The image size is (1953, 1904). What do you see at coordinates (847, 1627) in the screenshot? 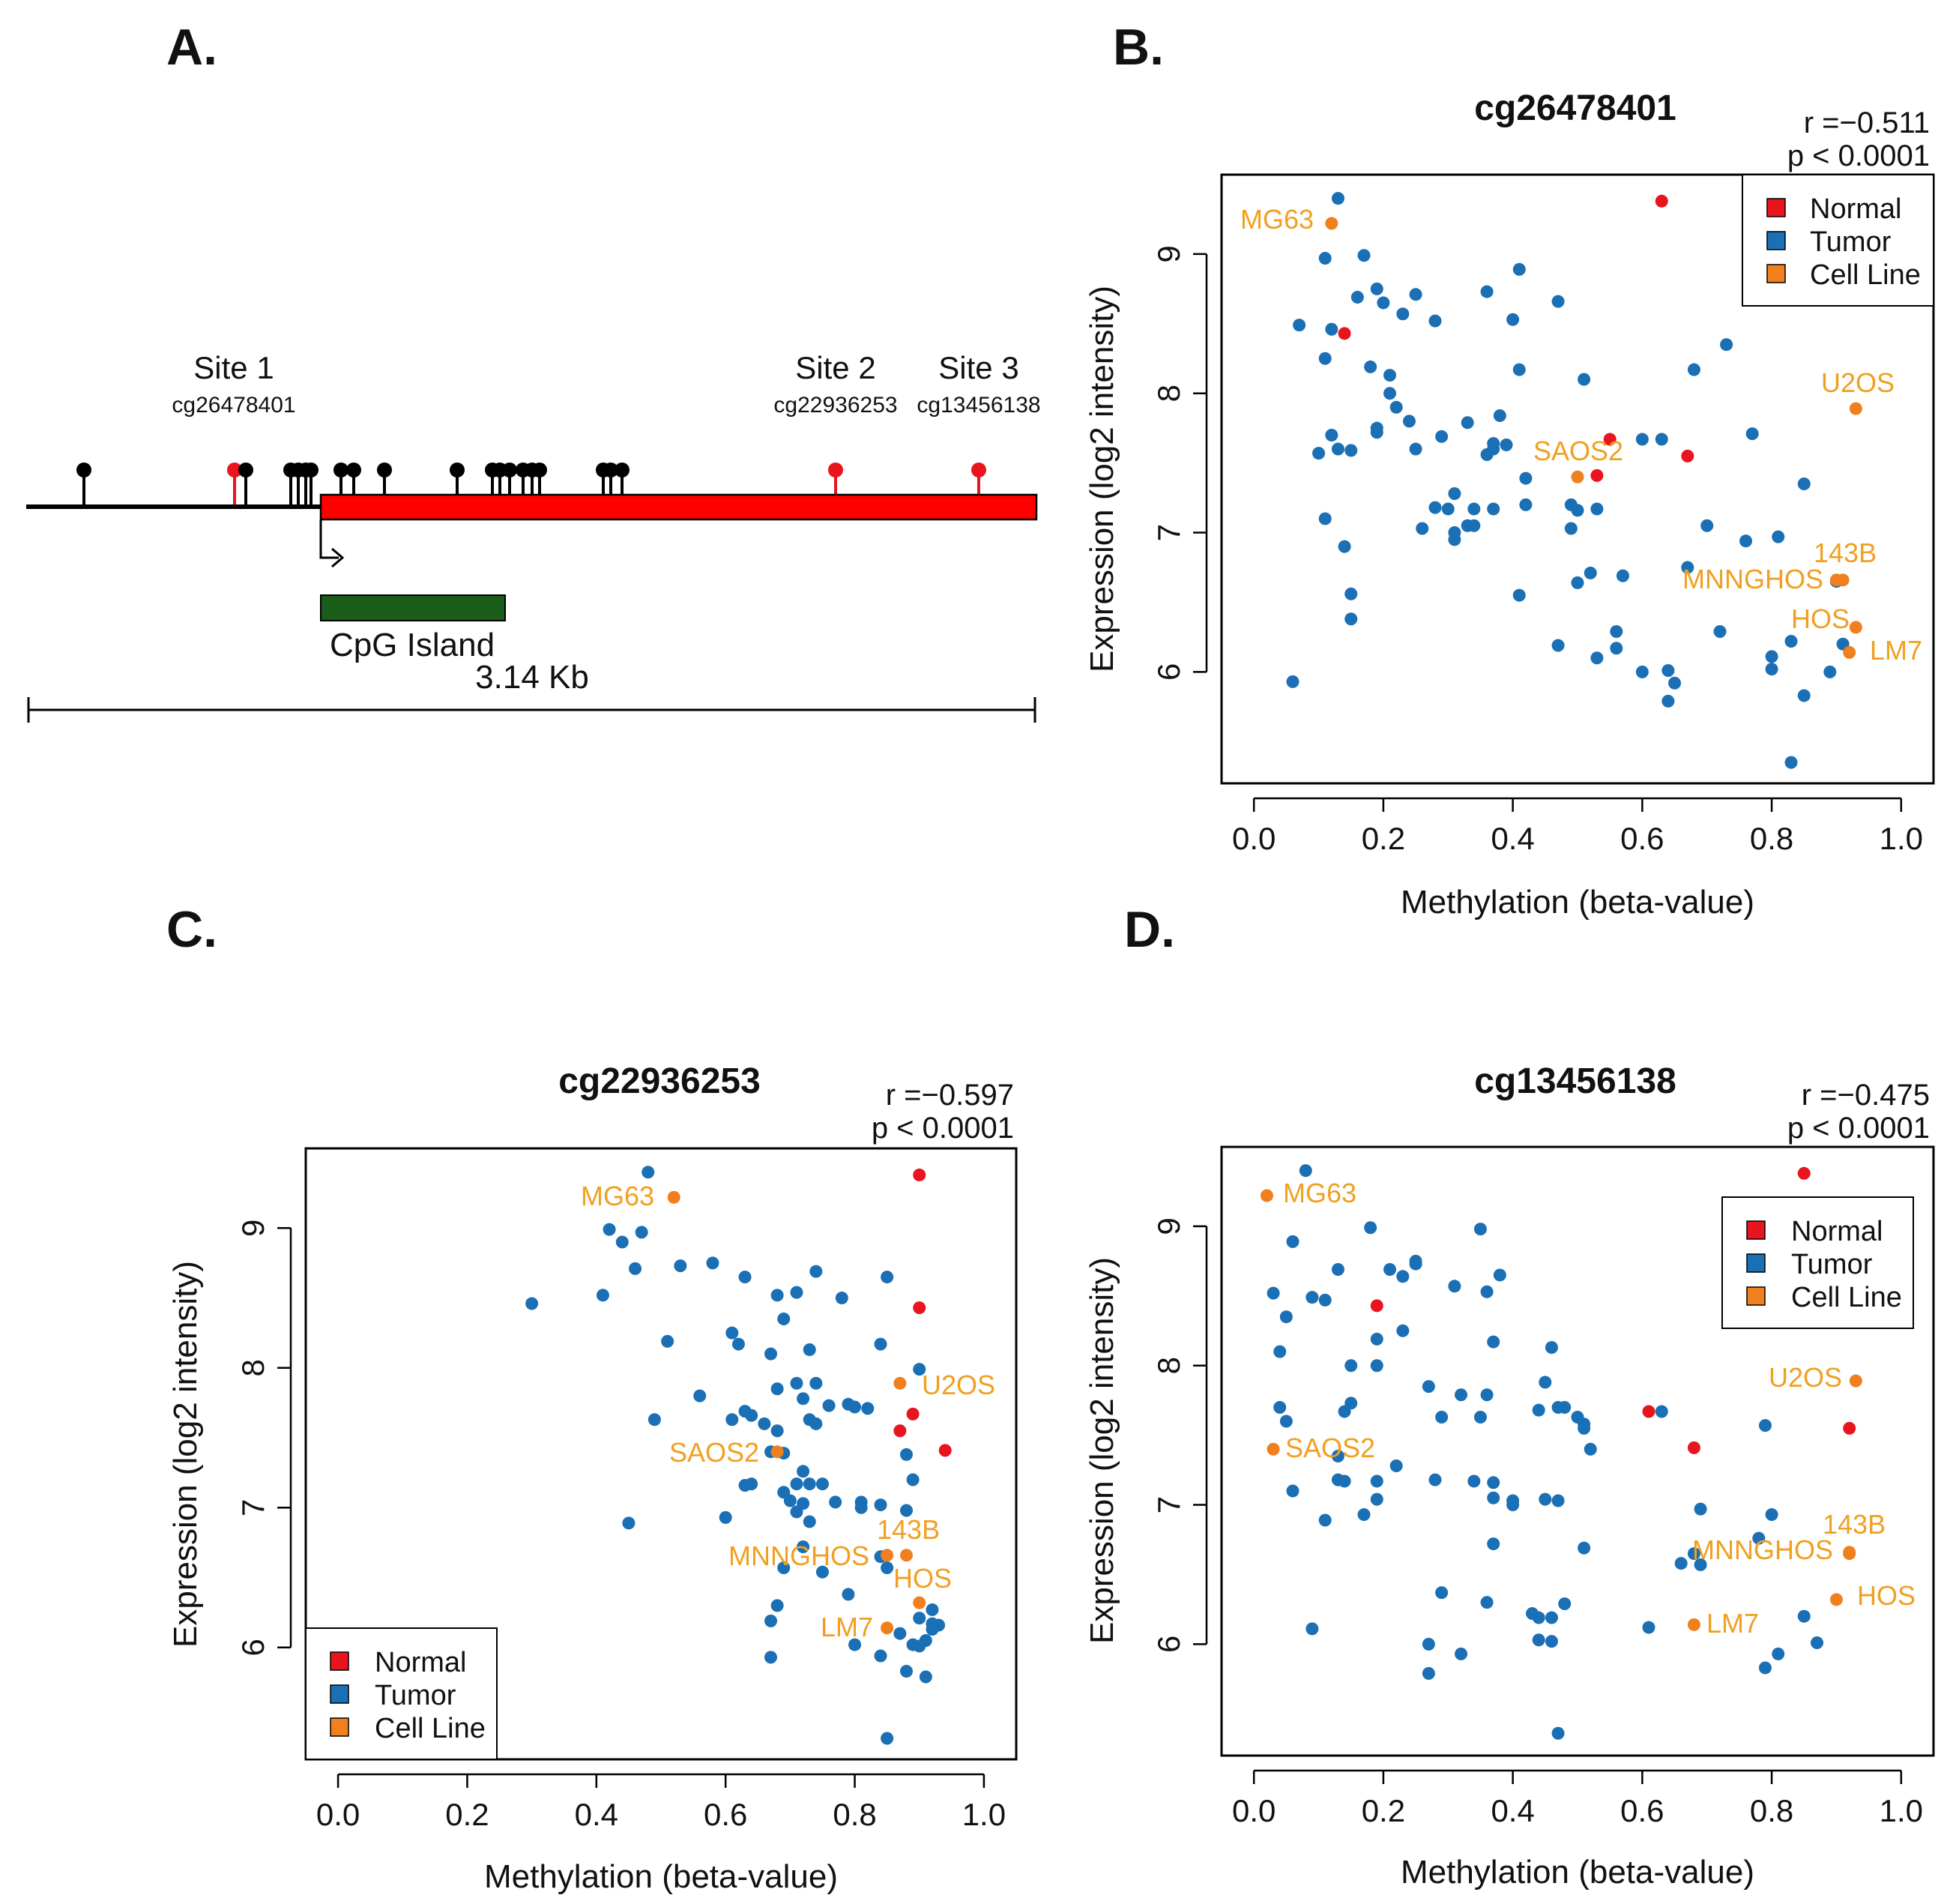
I see `label-lm7: LM7` at bounding box center [847, 1627].